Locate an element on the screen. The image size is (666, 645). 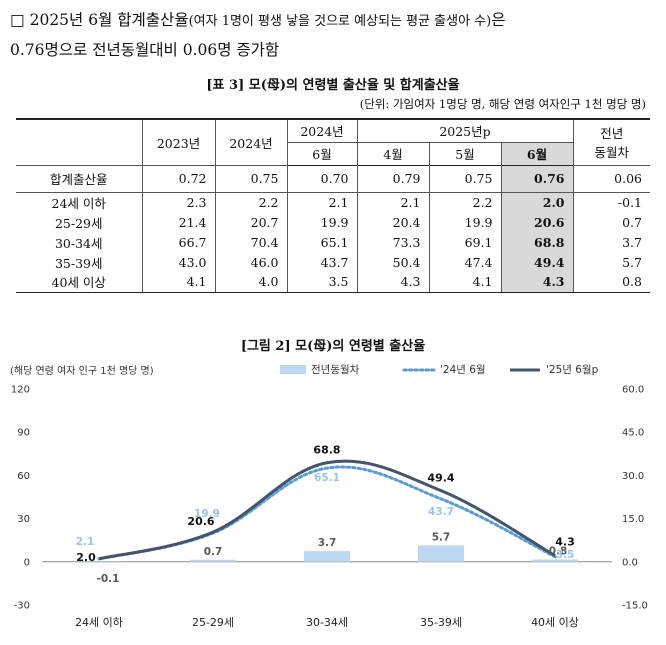
category-label: 30-34세 is located at coordinates (327, 622).